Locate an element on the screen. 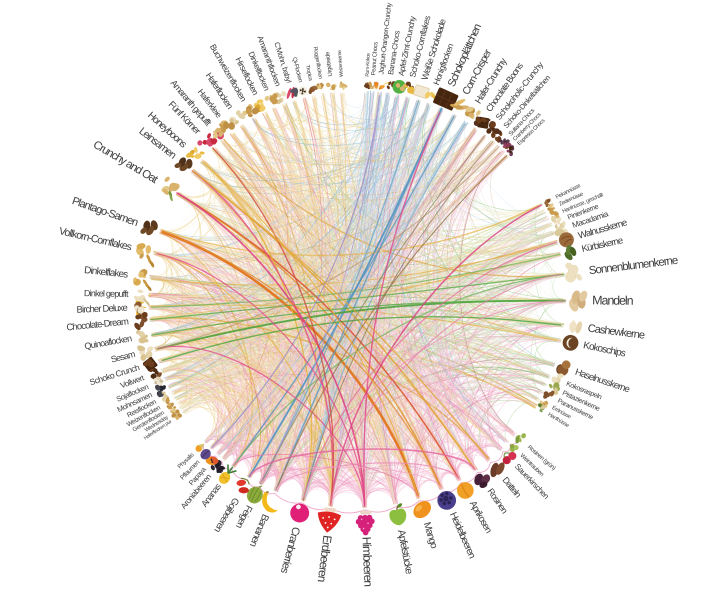  svg-text: Weizenkeime is located at coordinates (341, 63).